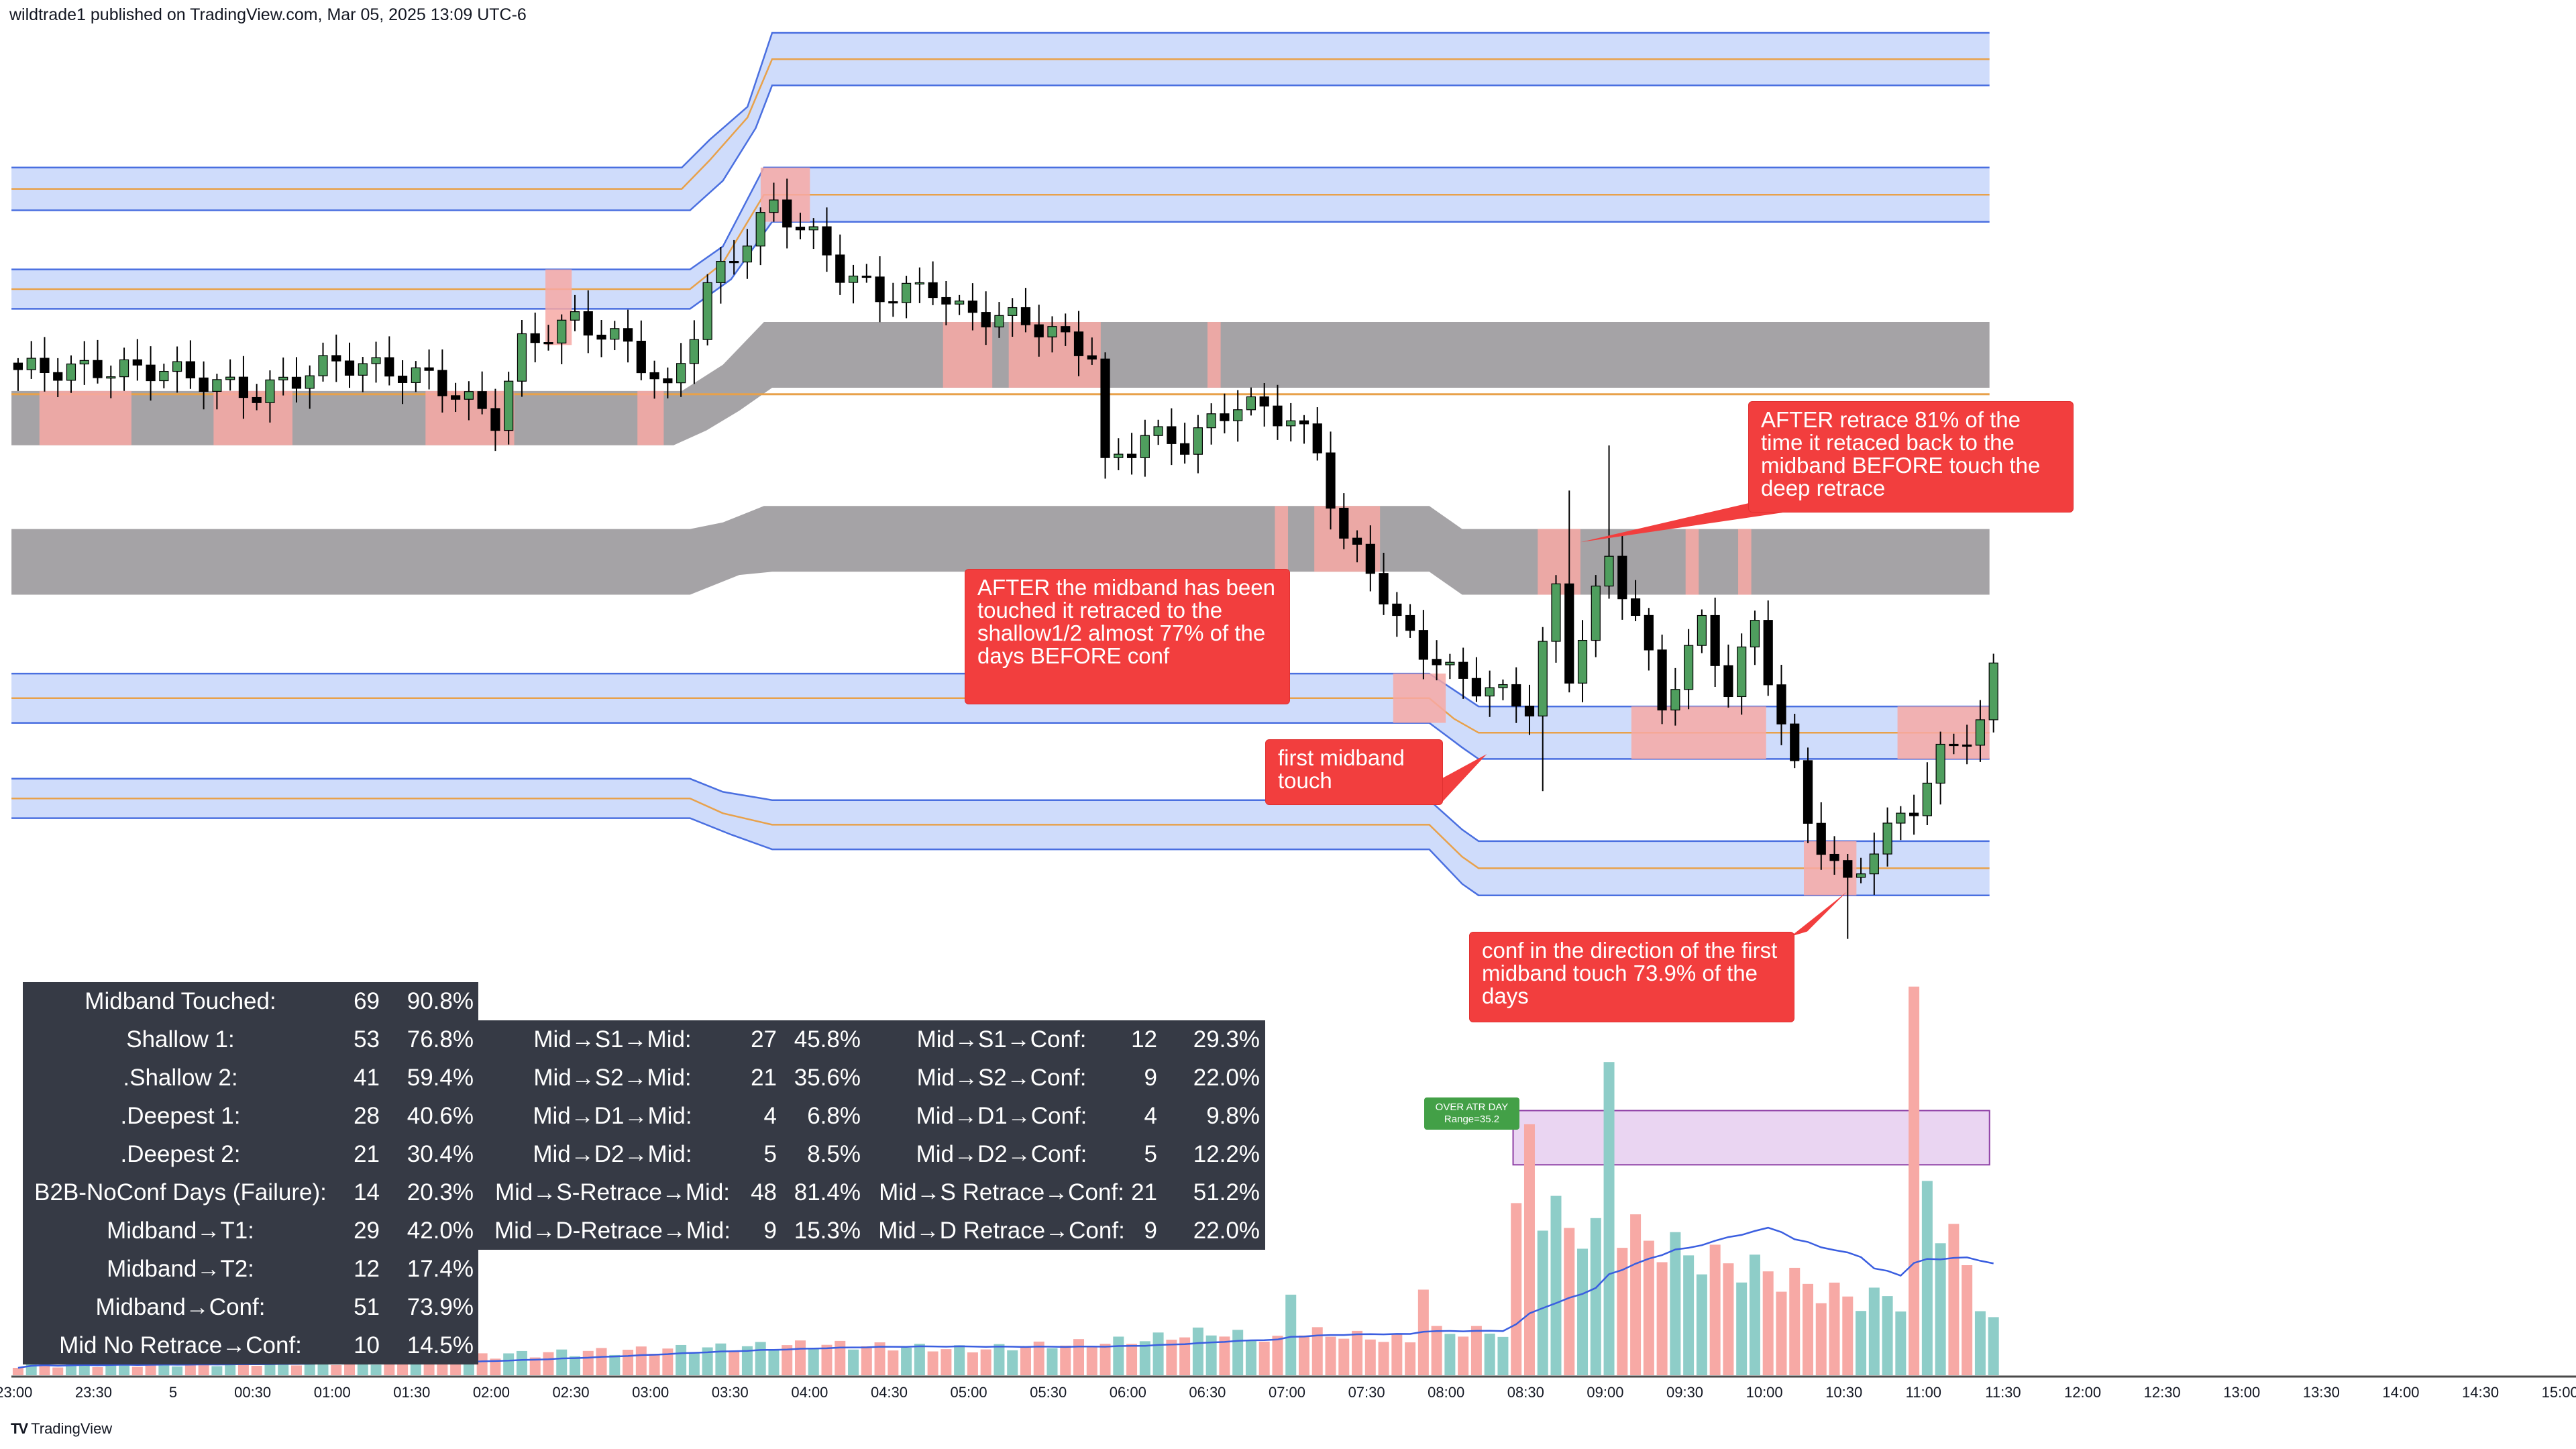  Describe the element at coordinates (250, 1345) in the screenshot. I see `stats-row: Mid No Retrace→Conf: 10 14.5%` at that location.